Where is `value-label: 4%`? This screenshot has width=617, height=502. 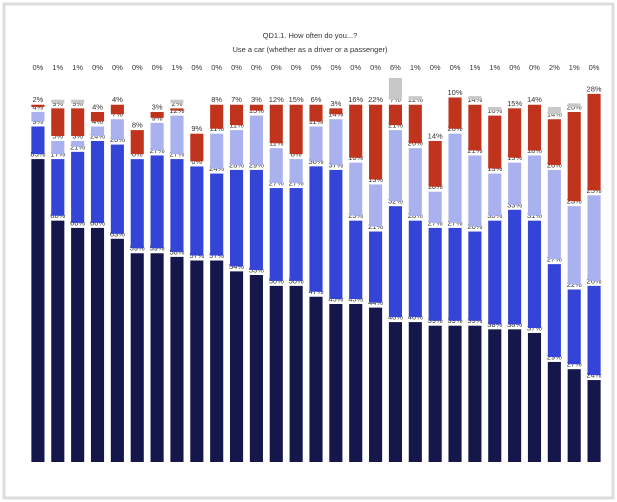 value-label: 4% is located at coordinates (117, 99).